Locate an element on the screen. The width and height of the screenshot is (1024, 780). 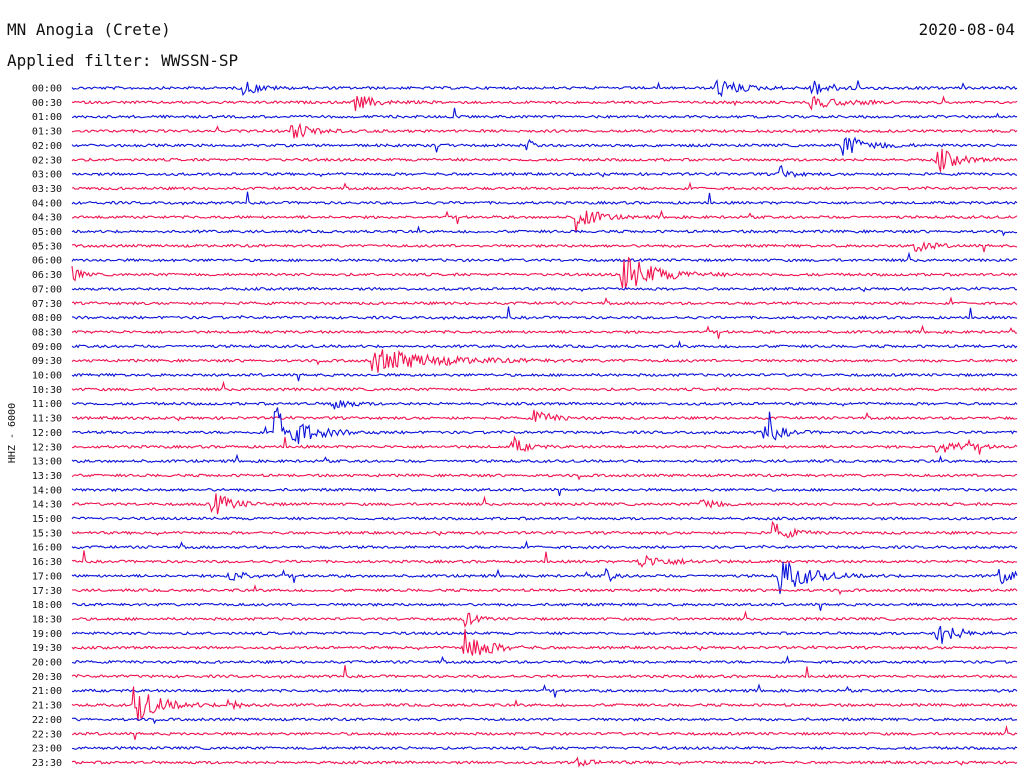
trace-1930 is located at coordinates (544, 642).